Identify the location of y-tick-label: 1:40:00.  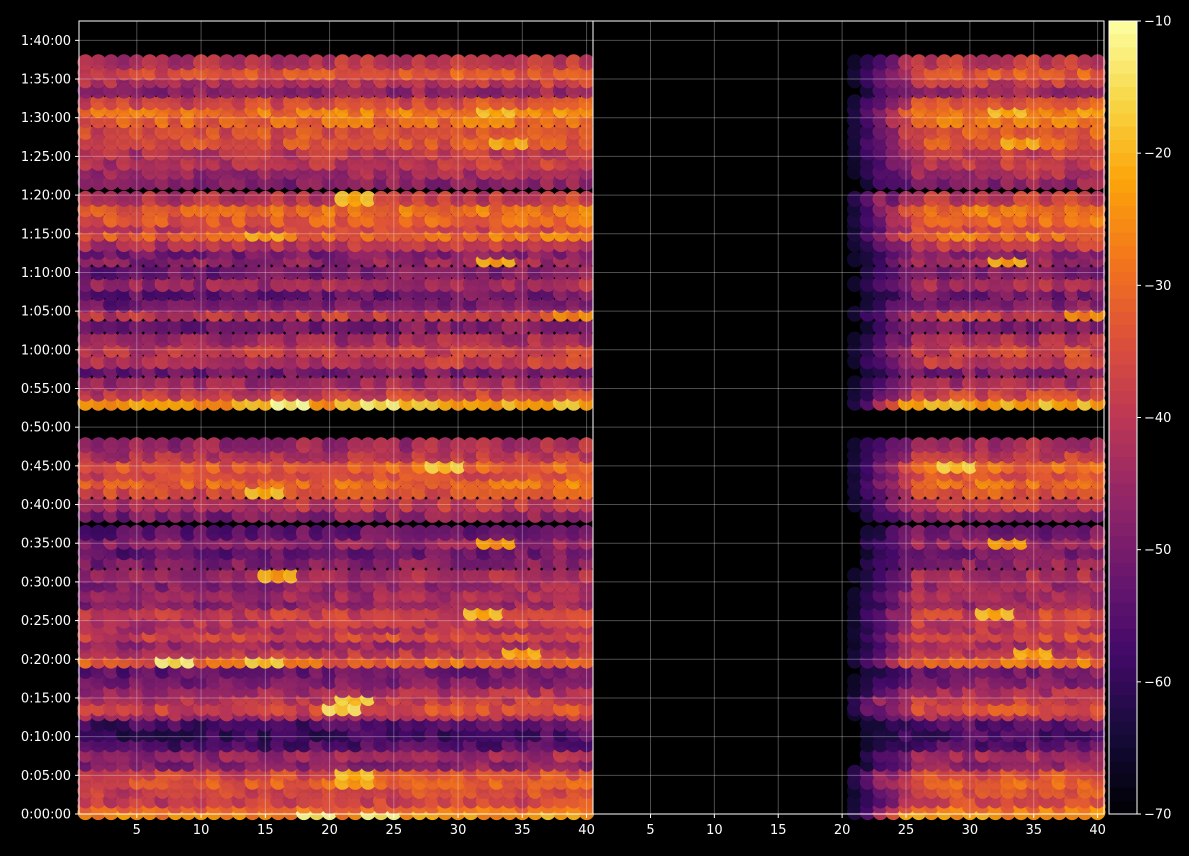
(46, 41).